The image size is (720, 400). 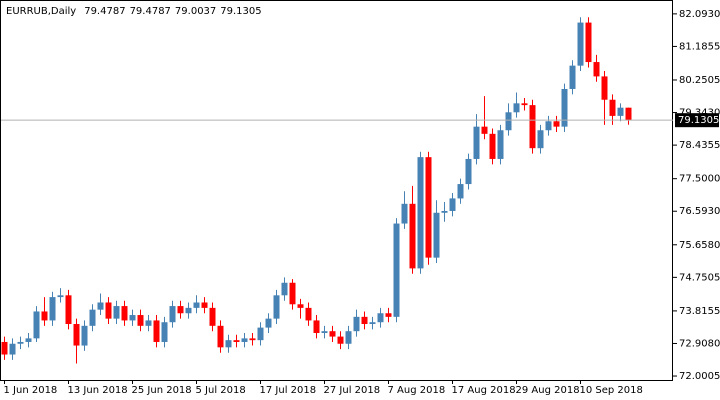 What do you see at coordinates (240, 11) in the screenshot?
I see `last-close: 79.1305` at bounding box center [240, 11].